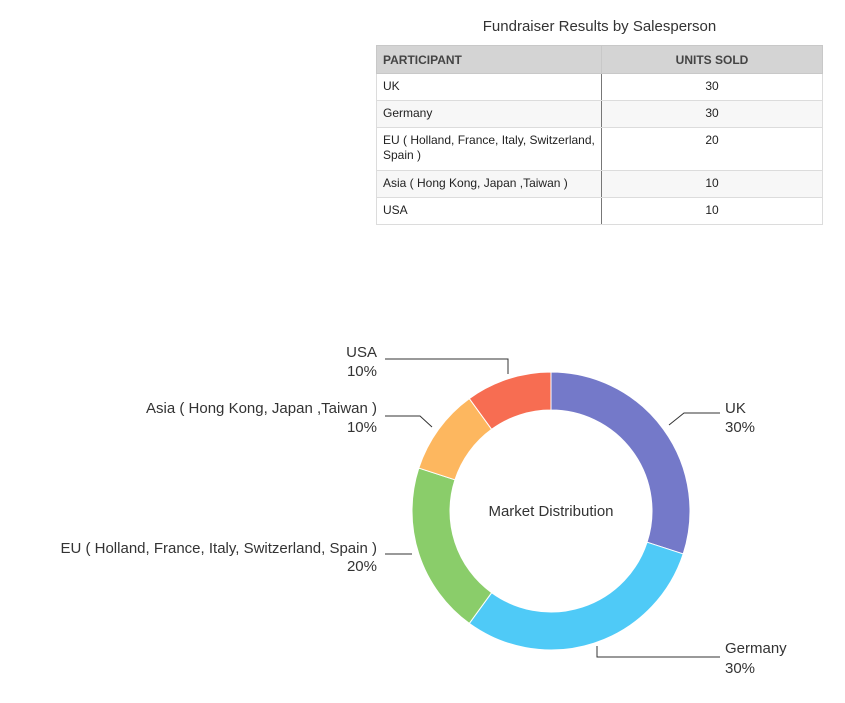 The height and width of the screenshot is (703, 845). Describe the element at coordinates (735, 408) in the screenshot. I see `slice-label-uk: UK` at that location.